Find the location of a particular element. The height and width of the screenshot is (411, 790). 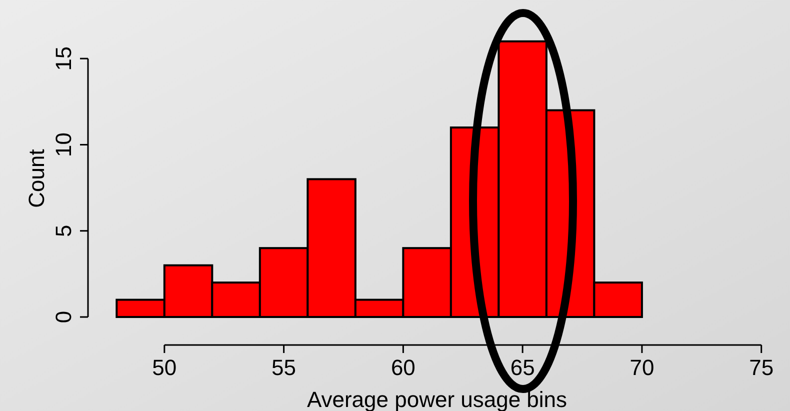

y-axis-title: Count is located at coordinates (36, 178).